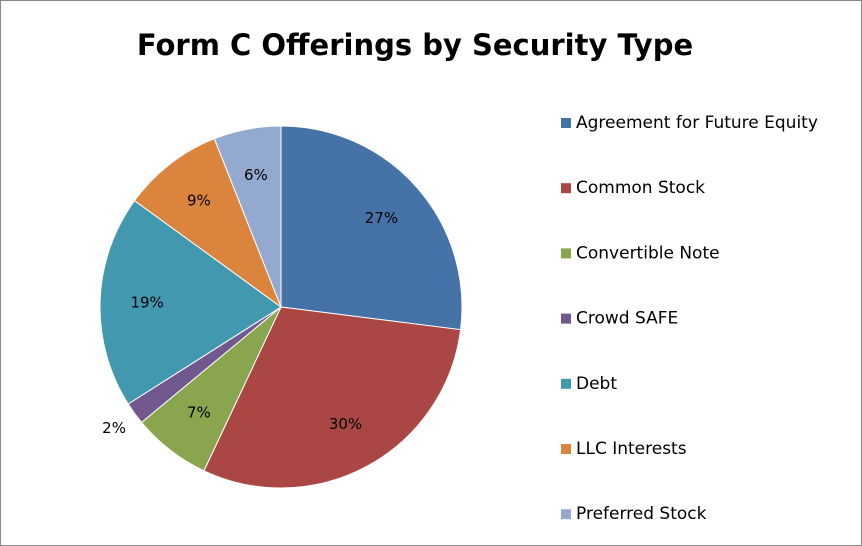  What do you see at coordinates (345, 424) in the screenshot?
I see `data-label: 30%` at bounding box center [345, 424].